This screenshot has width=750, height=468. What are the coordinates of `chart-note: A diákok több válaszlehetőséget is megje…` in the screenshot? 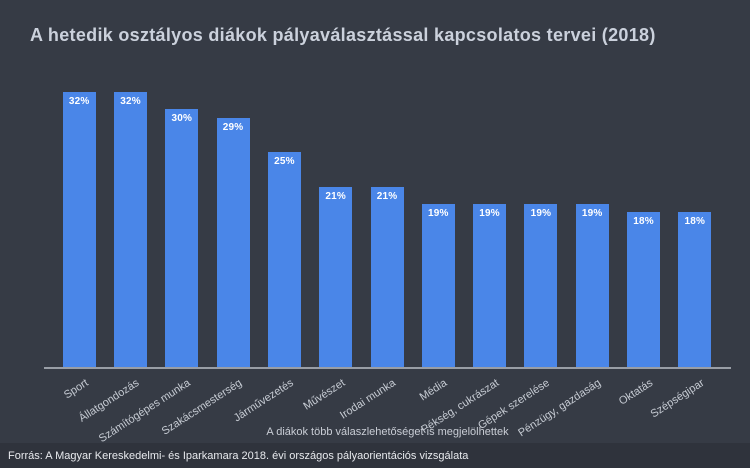 It's located at (387, 432).